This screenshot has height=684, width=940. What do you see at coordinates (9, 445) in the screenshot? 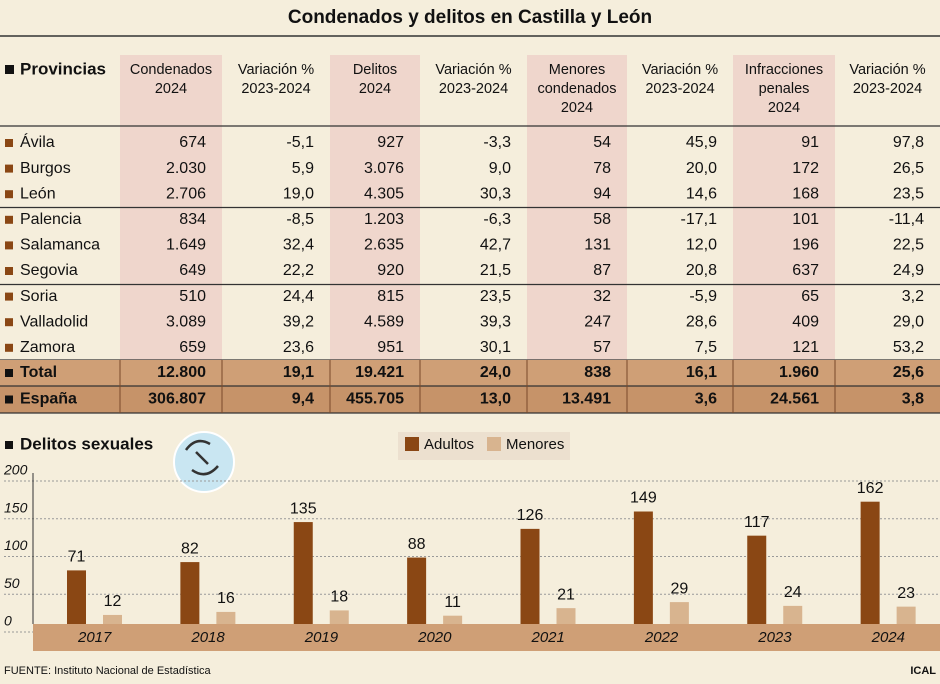
I see `chart-bullet` at bounding box center [9, 445].